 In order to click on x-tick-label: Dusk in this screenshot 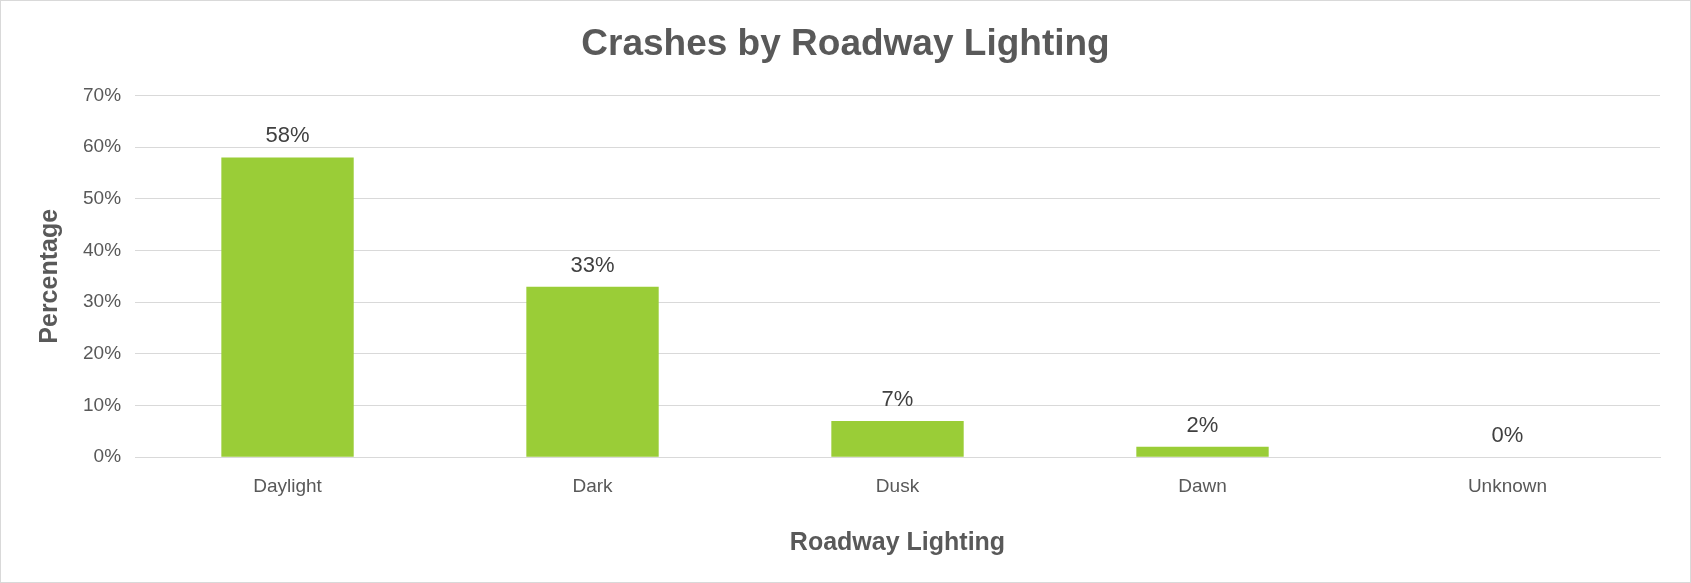, I will do `click(897, 485)`.